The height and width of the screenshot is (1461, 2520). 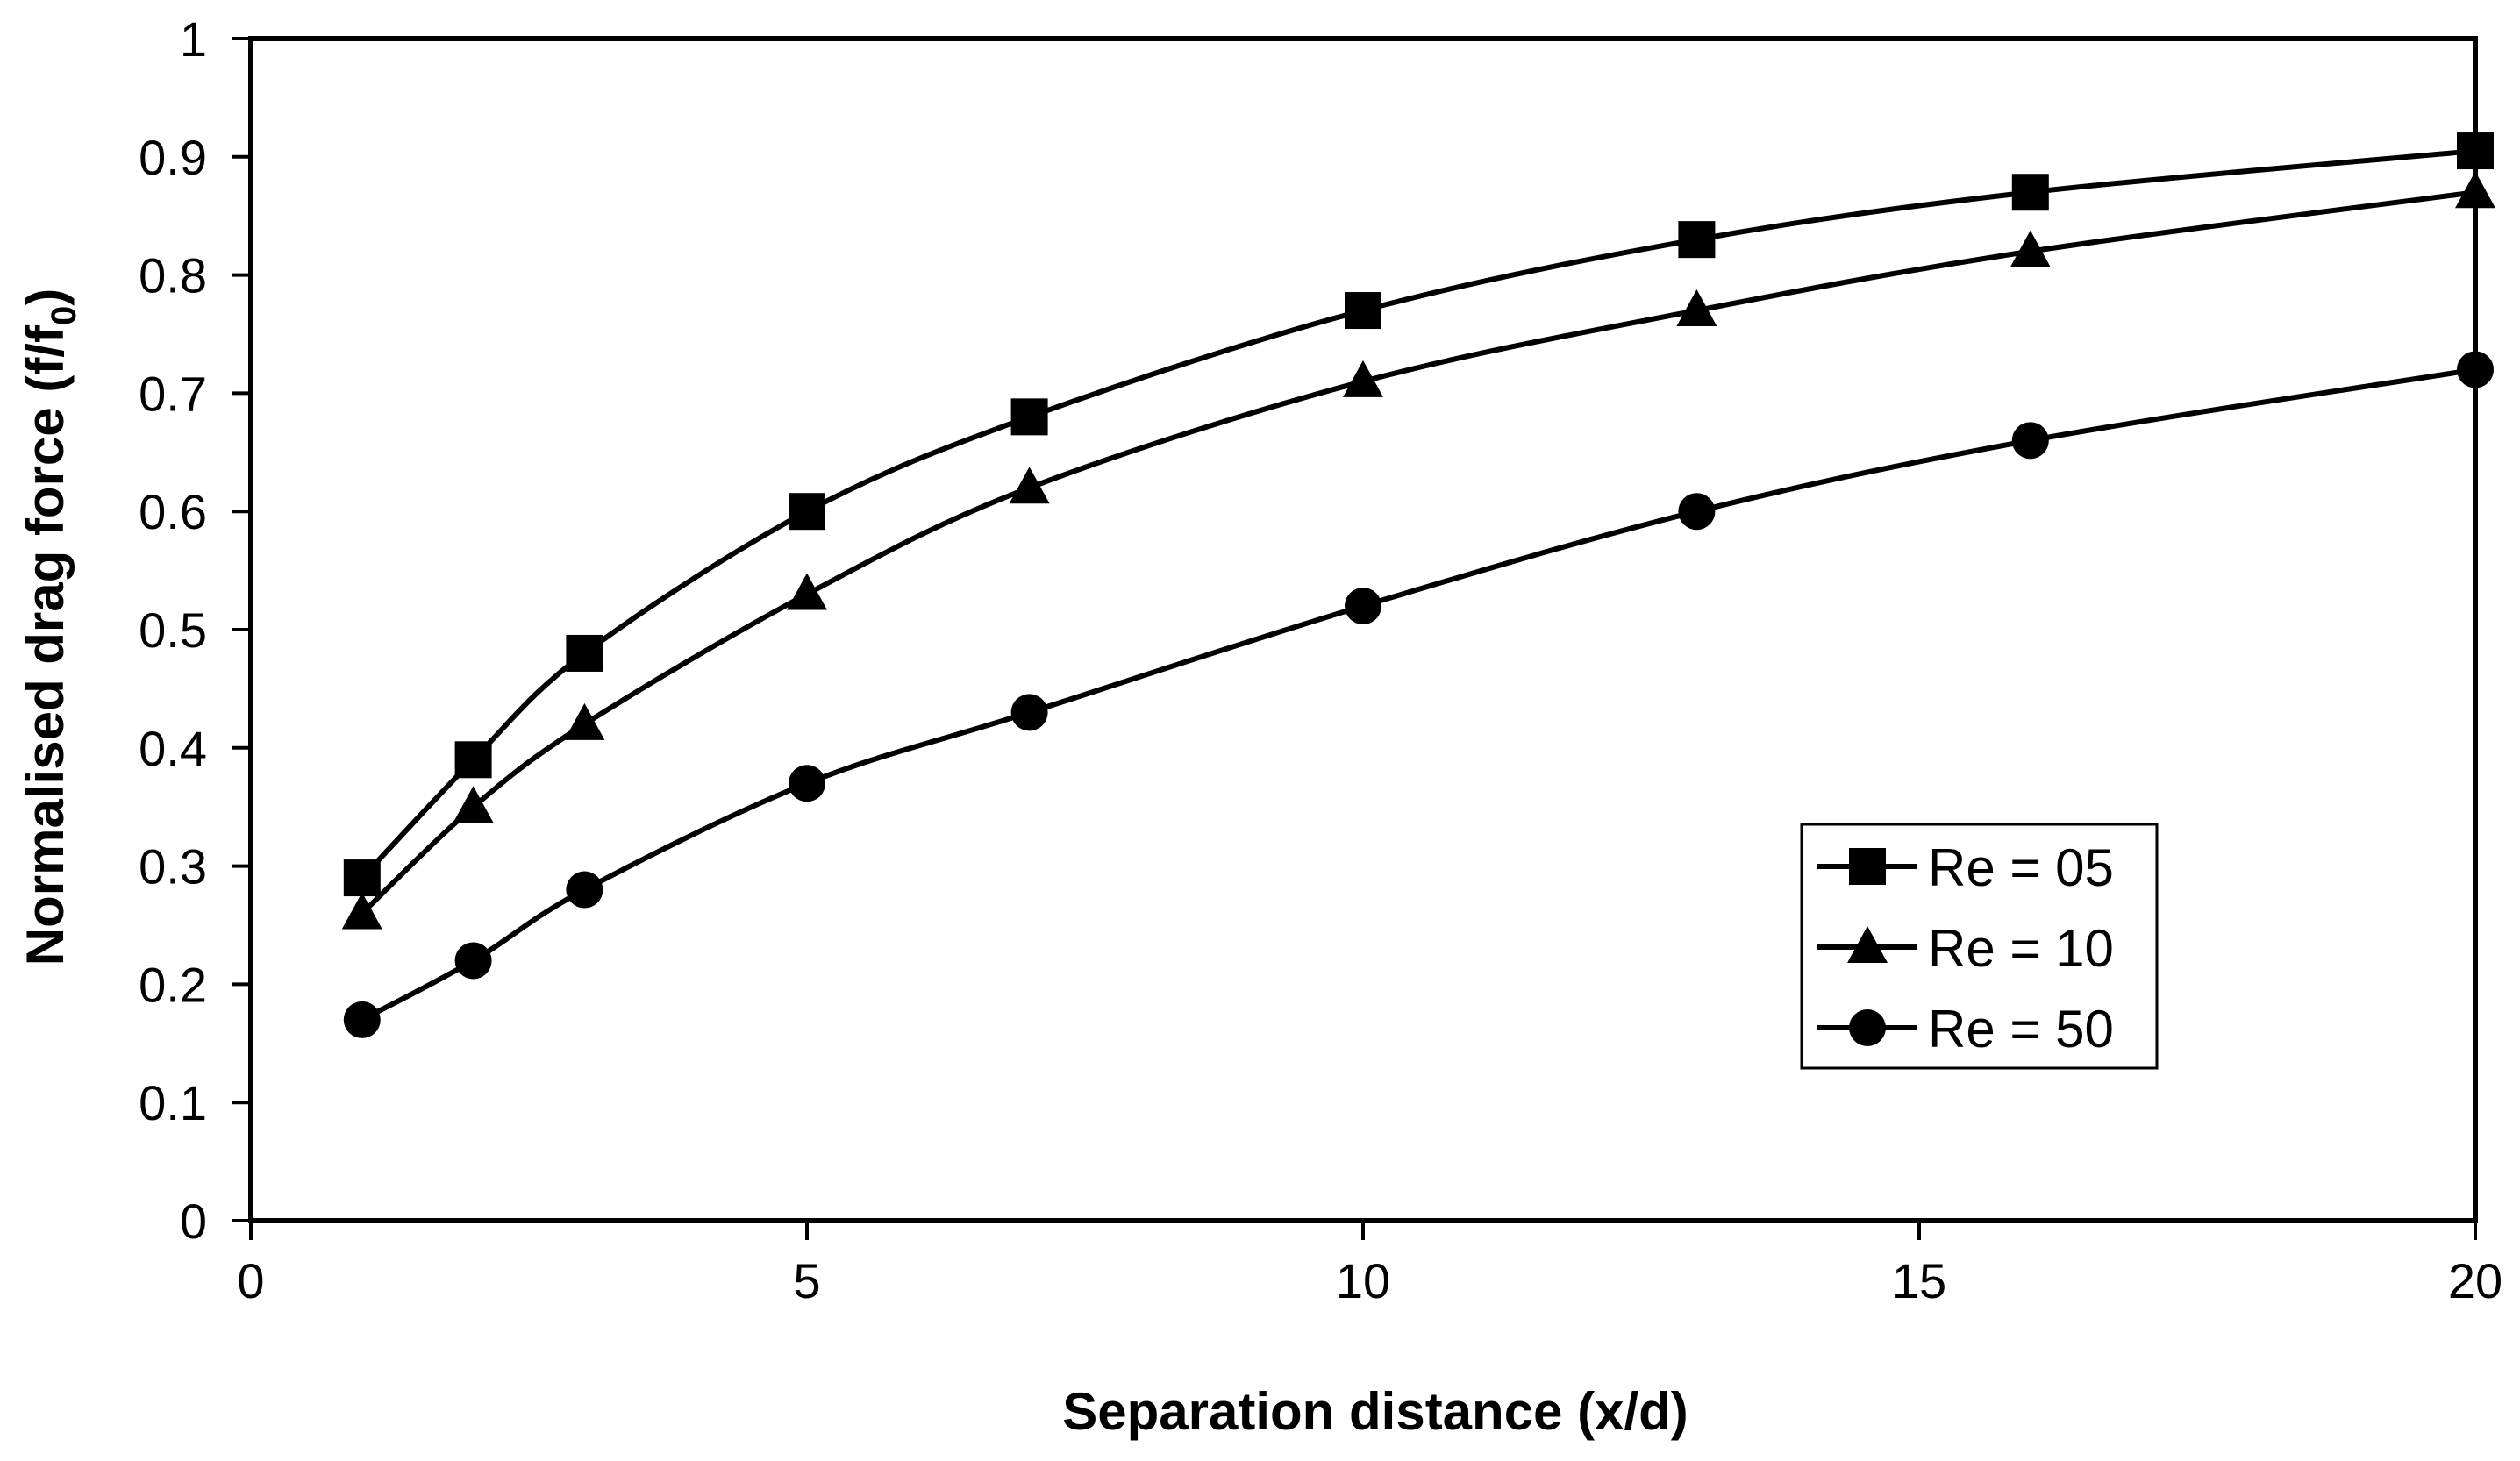 I want to click on y-tick-label: 0.7, so click(x=173, y=393).